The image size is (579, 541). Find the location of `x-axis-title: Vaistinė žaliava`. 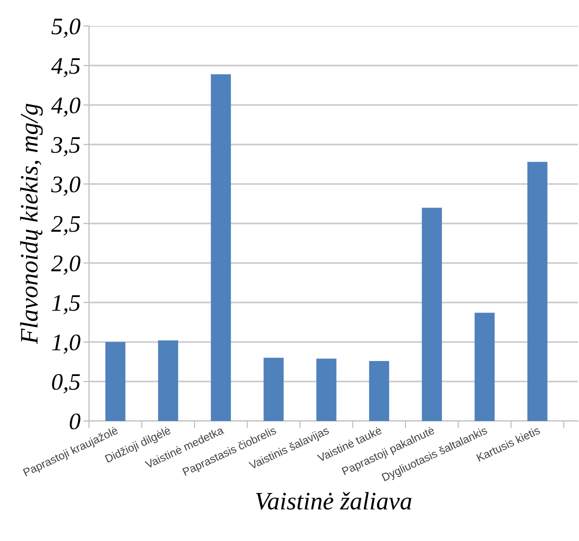

x-axis-title: Vaistinė žaliava is located at coordinates (334, 501).